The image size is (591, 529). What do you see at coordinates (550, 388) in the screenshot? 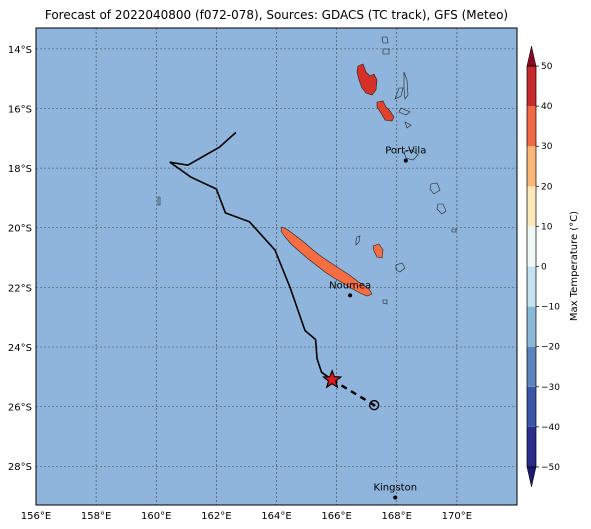
I see `colorbar-tick-label: −30` at bounding box center [550, 388].